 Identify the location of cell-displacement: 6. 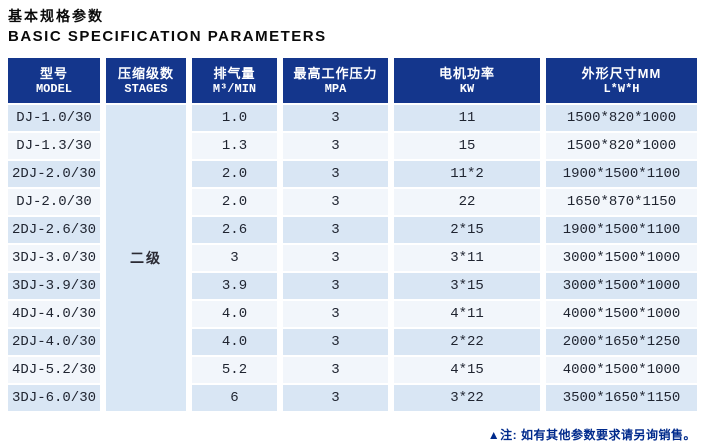
(234, 398).